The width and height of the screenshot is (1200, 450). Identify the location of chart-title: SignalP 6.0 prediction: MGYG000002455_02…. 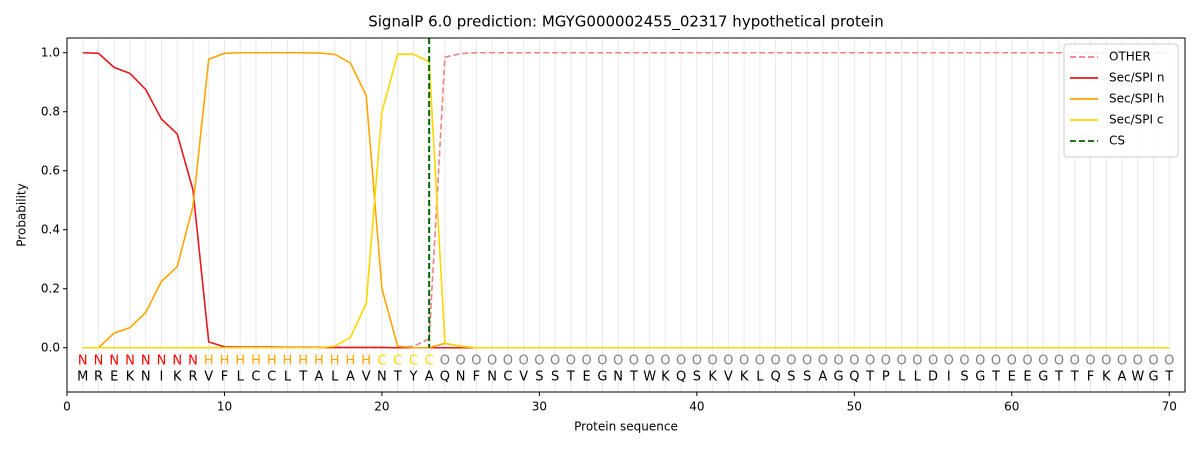
(626, 22).